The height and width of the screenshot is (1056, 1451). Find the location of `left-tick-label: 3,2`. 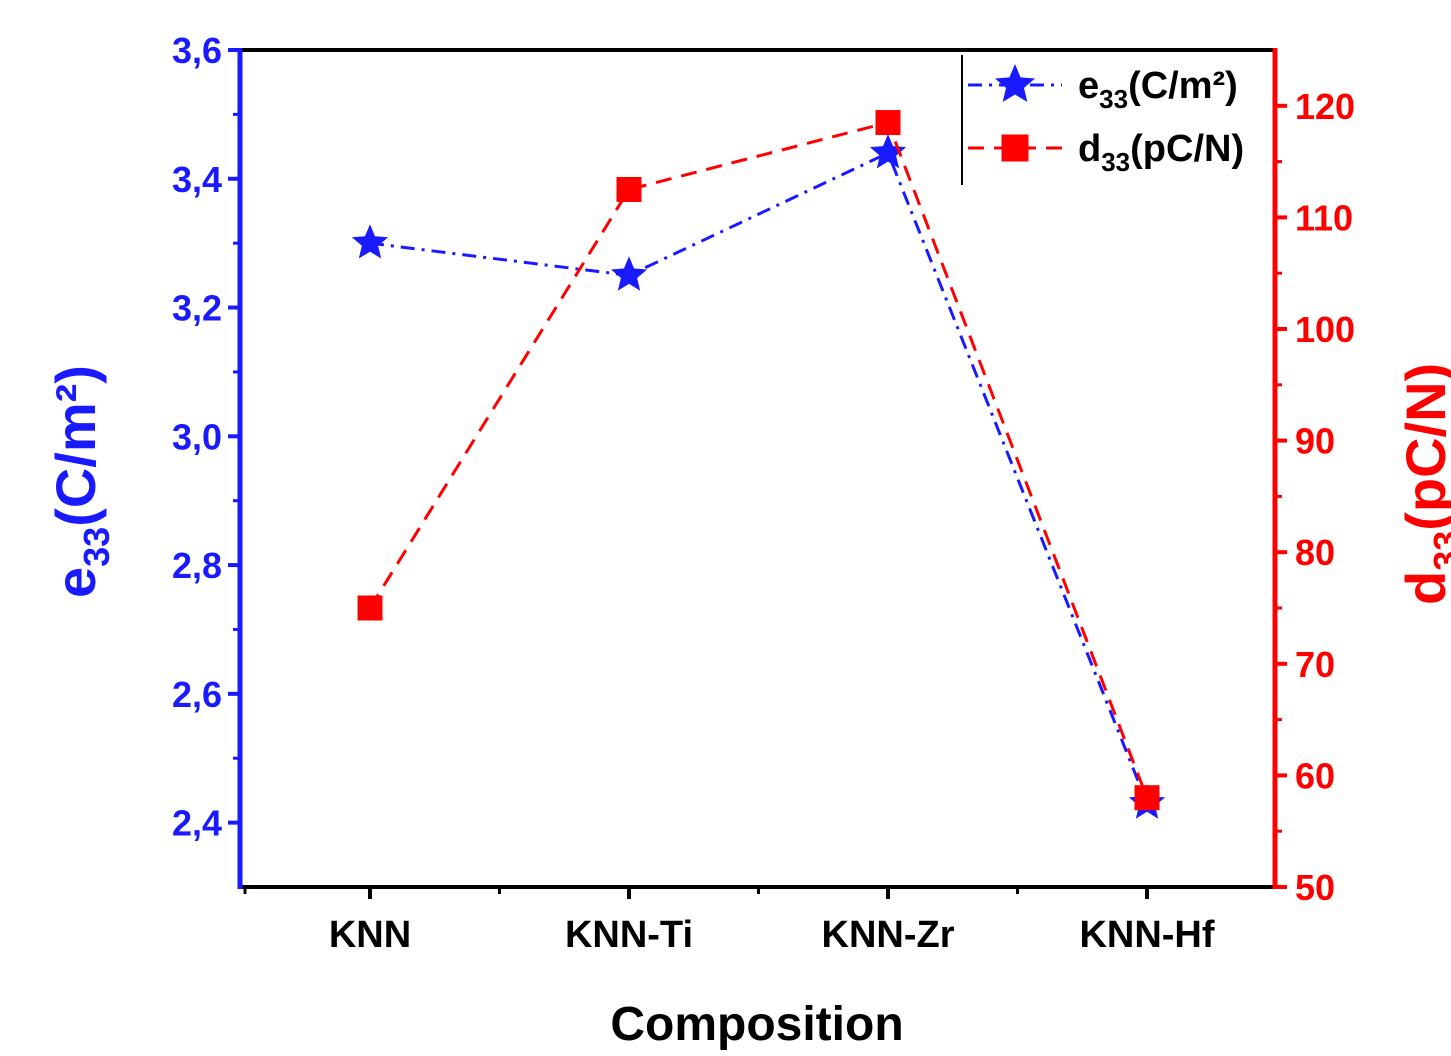

left-tick-label: 3,2 is located at coordinates (197, 308).